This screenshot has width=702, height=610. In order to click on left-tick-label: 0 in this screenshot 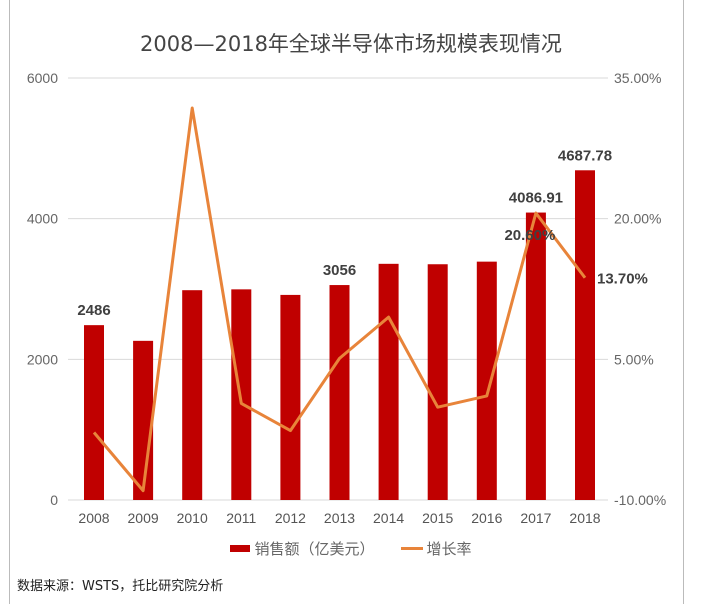, I will do `click(54, 500)`.